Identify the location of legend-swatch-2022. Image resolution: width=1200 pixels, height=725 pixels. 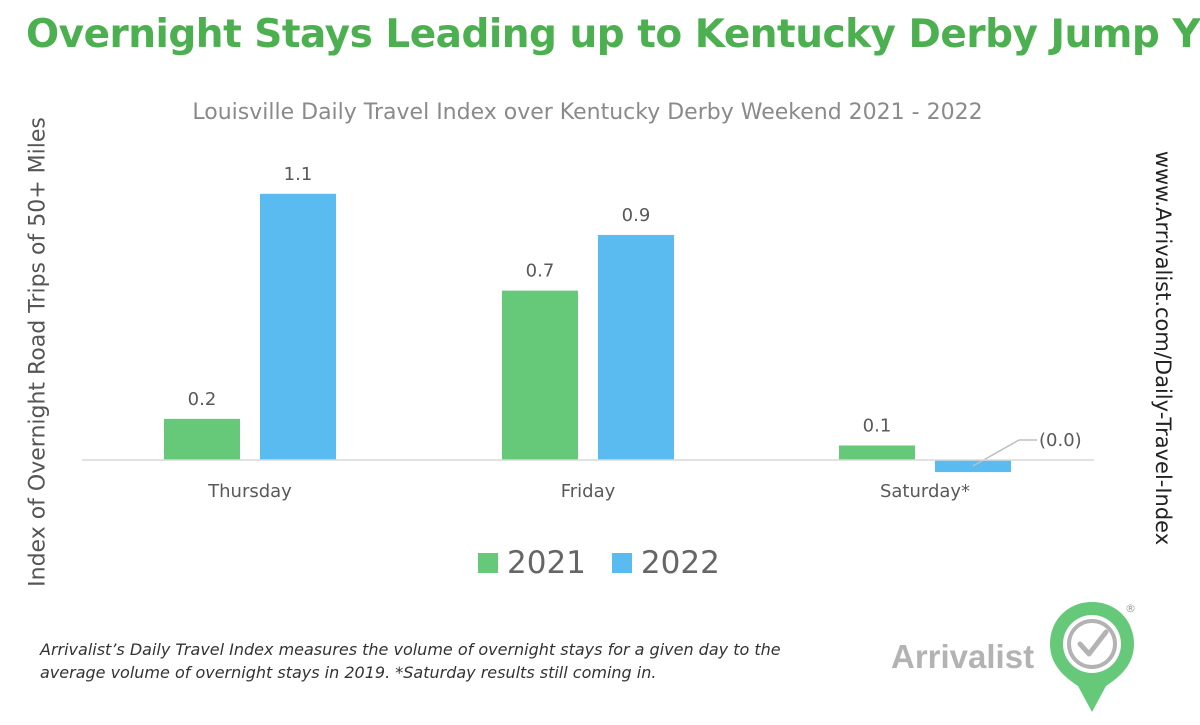
(621, 563).